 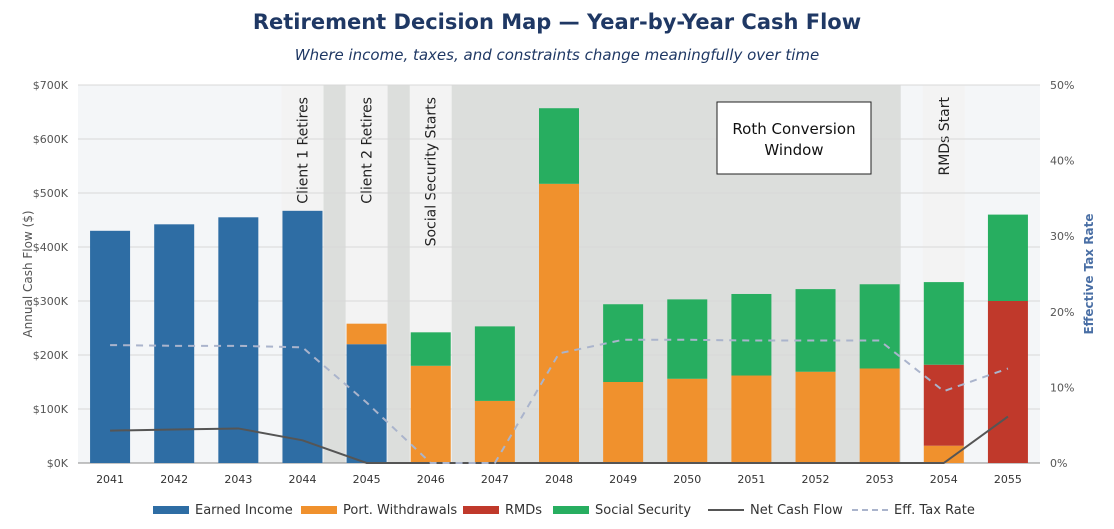 I want to click on y-tick-label: $700K, so click(x=51, y=85).